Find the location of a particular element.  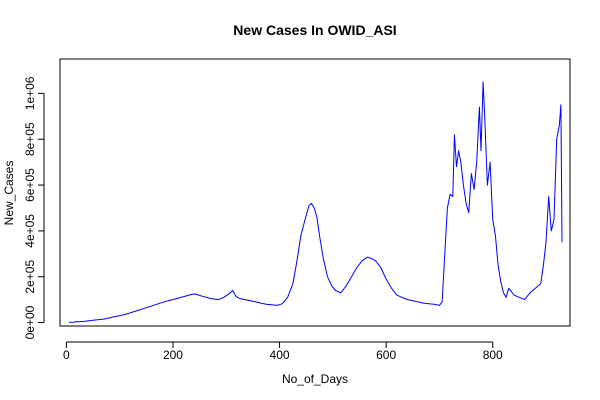

x-axis-label: No_of_Days is located at coordinates (315, 379).